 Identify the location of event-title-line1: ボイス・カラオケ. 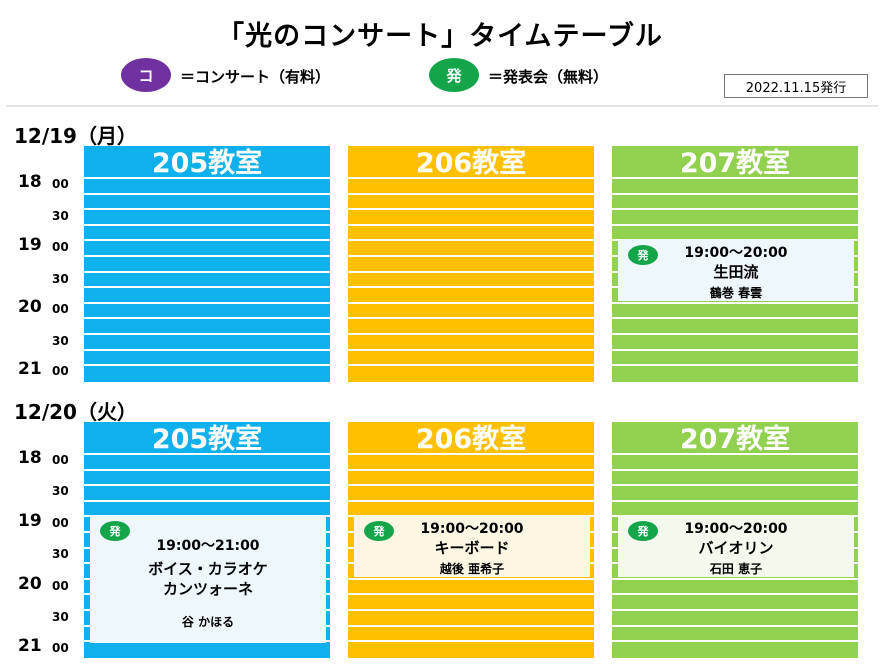
(208, 569).